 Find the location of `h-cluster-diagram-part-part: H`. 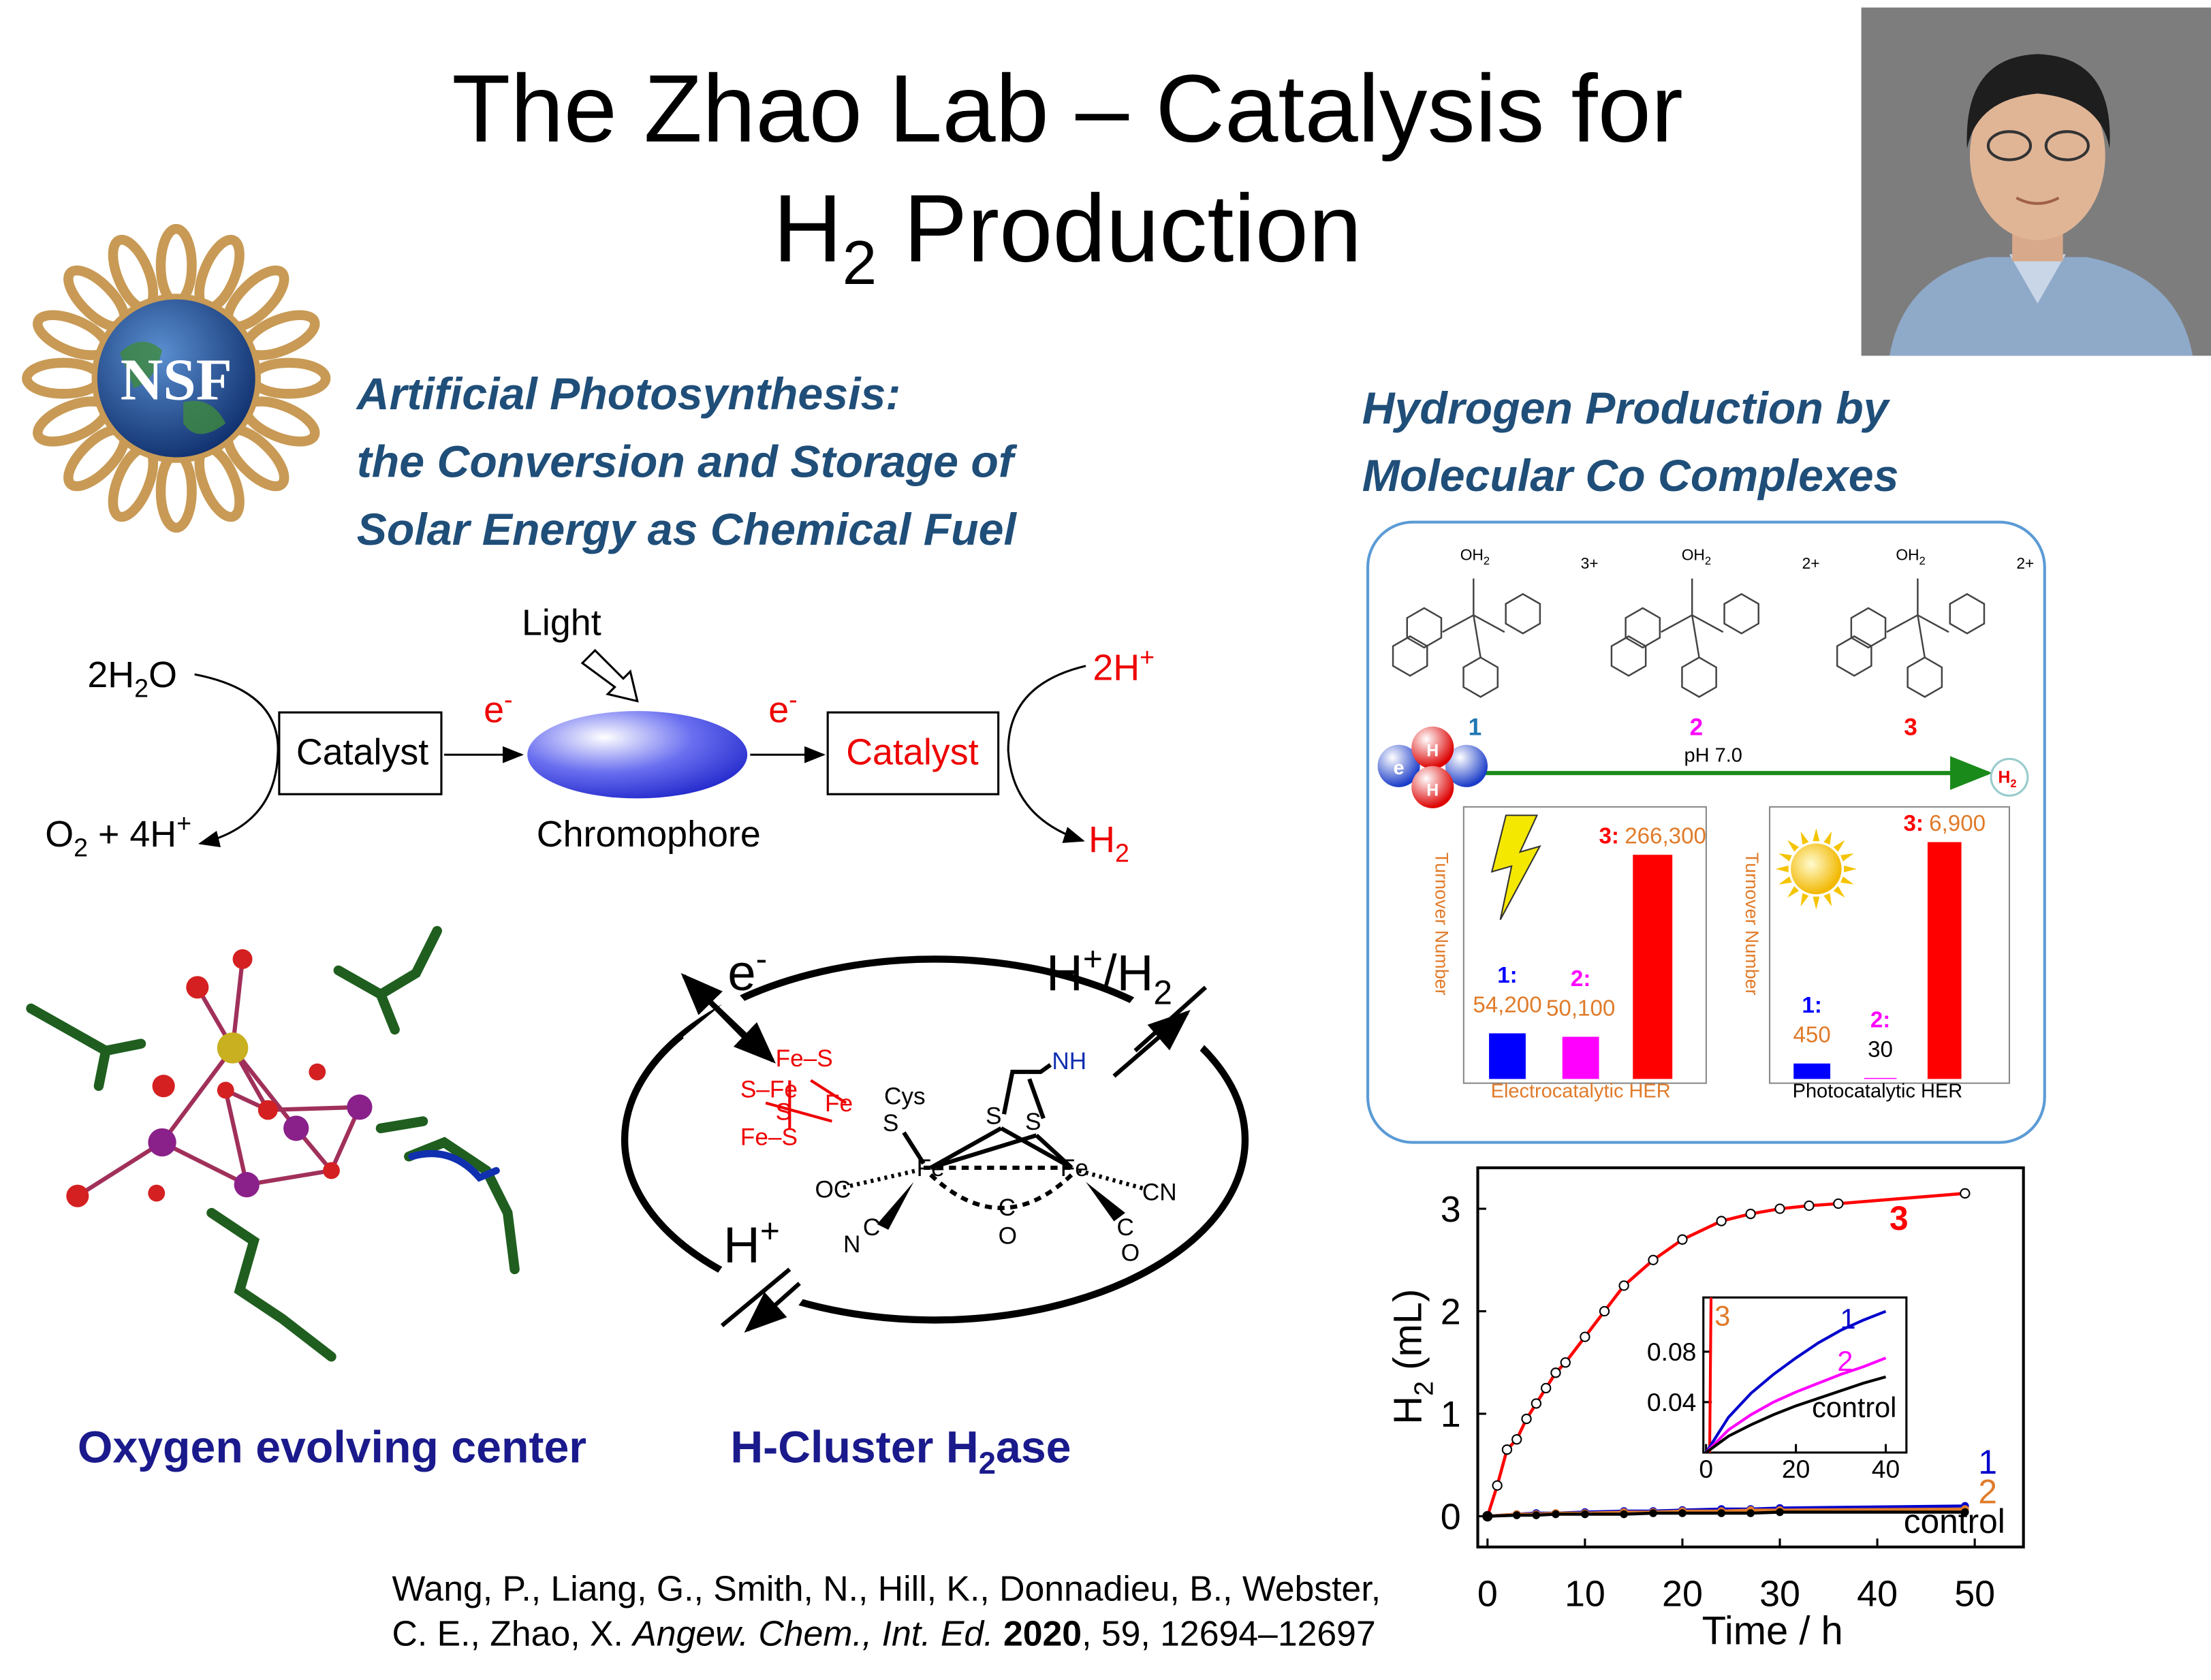

h-cluster-diagram-part-part: H is located at coordinates (741, 1245).